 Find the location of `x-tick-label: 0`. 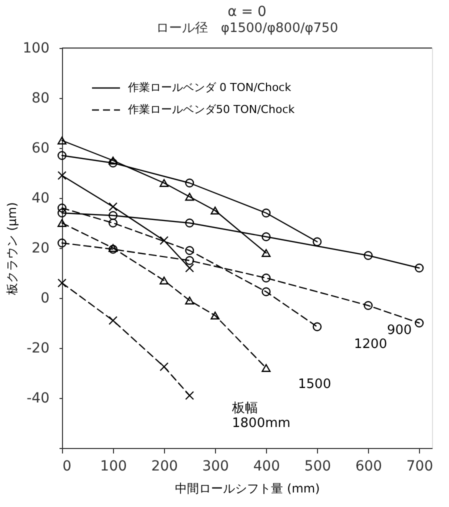

x-tick-label: 0 is located at coordinates (67, 466).